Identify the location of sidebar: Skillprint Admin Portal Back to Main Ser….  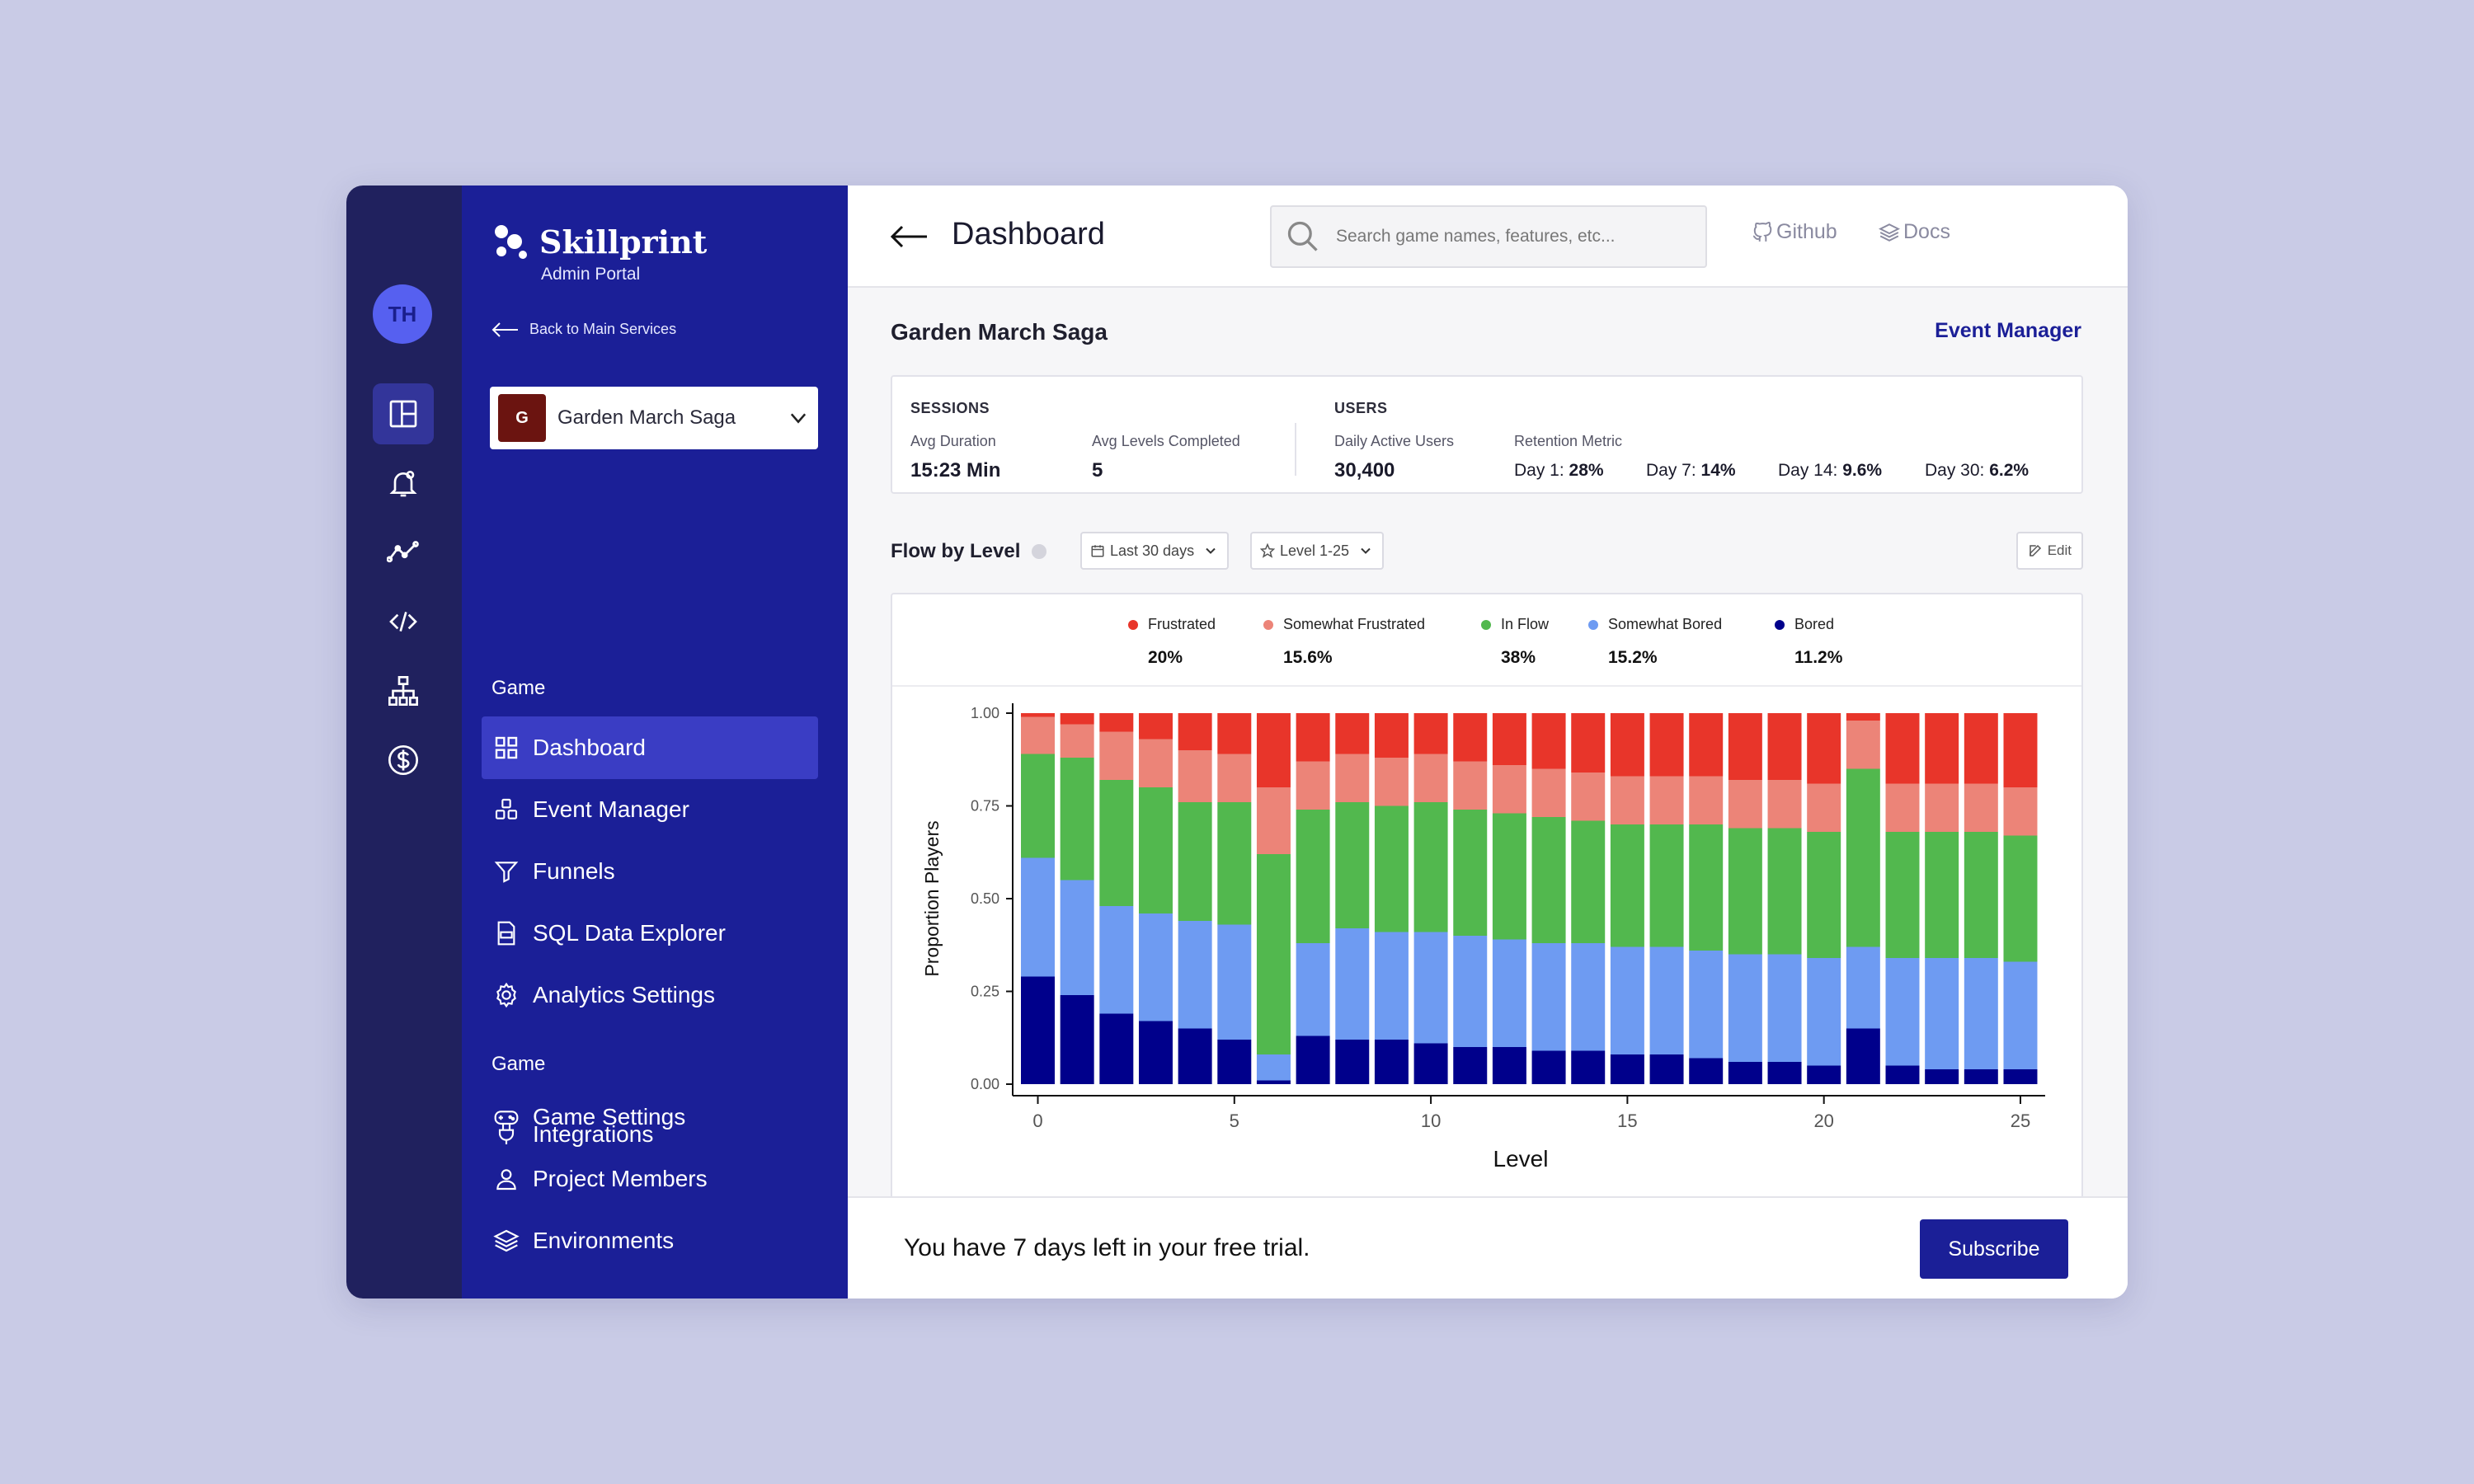
(655, 742).